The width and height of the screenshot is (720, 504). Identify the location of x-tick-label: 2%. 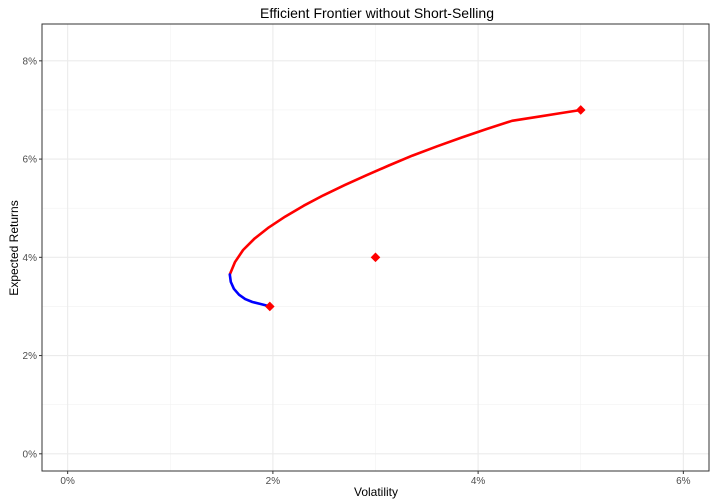
(273, 481).